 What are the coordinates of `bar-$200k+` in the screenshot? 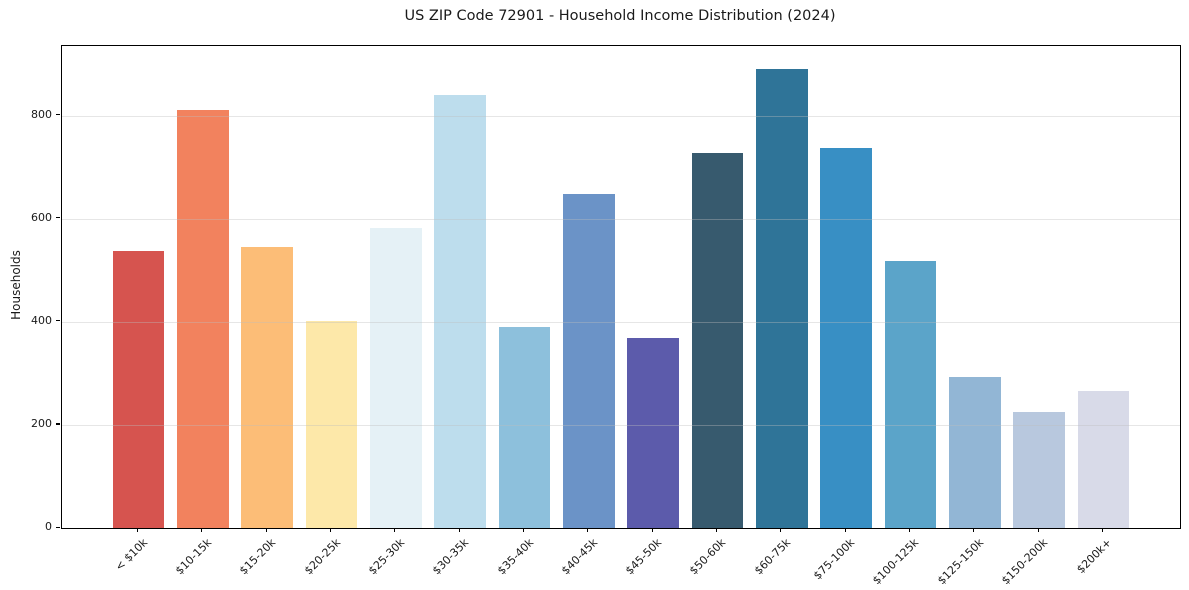 It's located at (1103, 459).